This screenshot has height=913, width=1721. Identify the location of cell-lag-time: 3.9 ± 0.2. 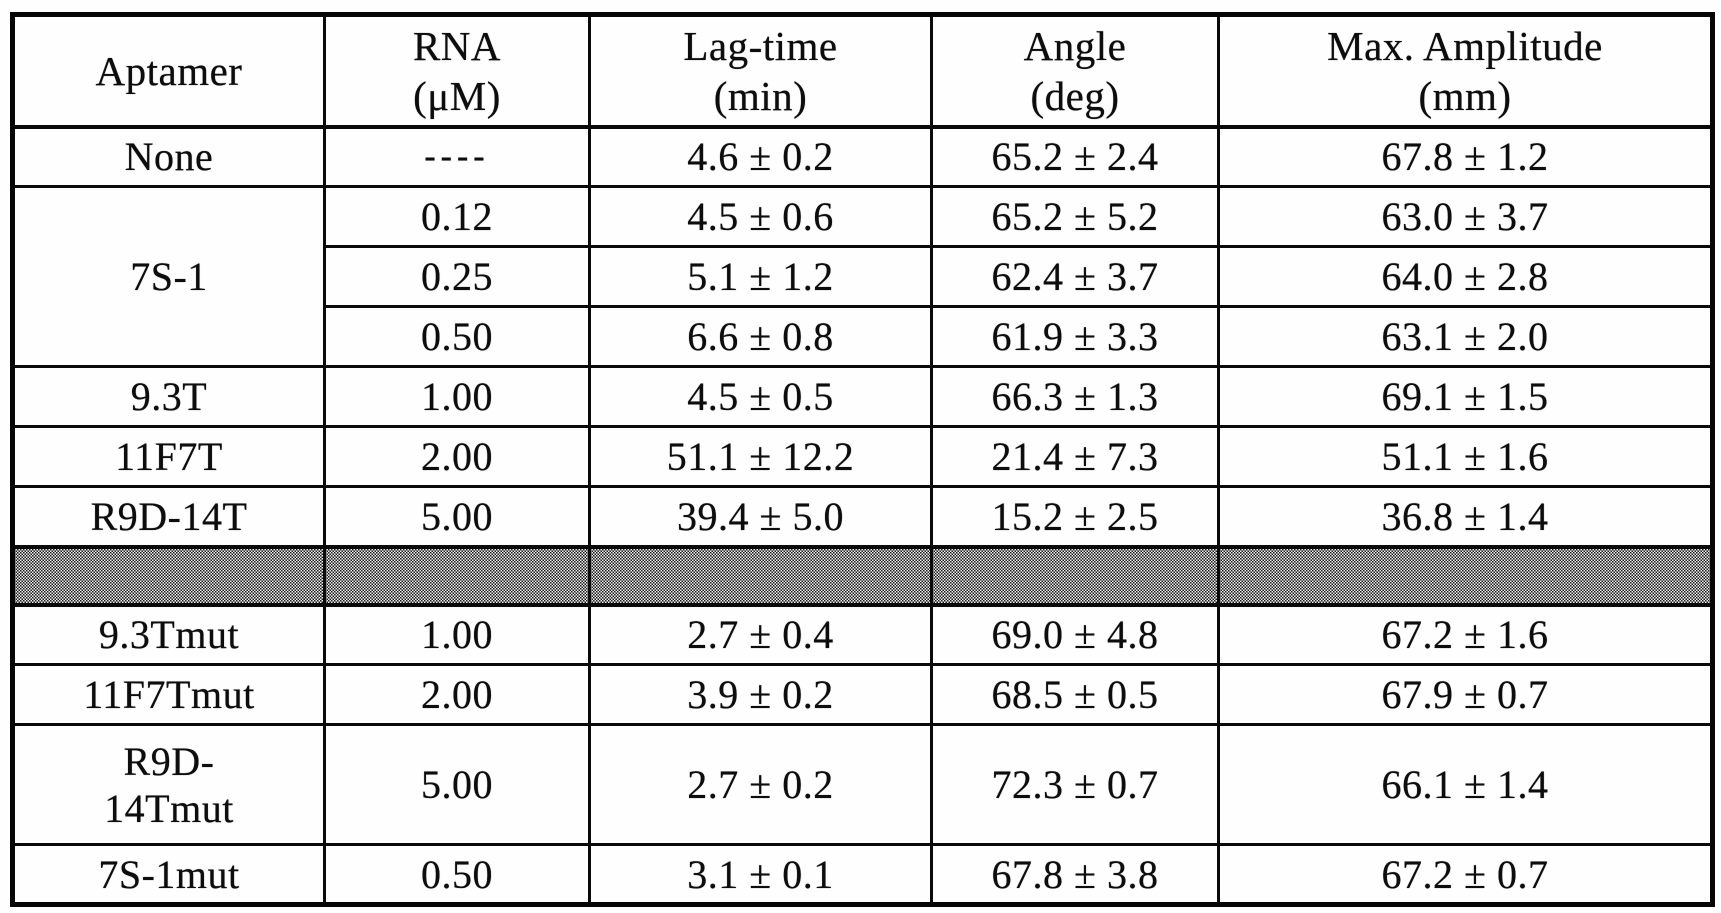
(760, 694).